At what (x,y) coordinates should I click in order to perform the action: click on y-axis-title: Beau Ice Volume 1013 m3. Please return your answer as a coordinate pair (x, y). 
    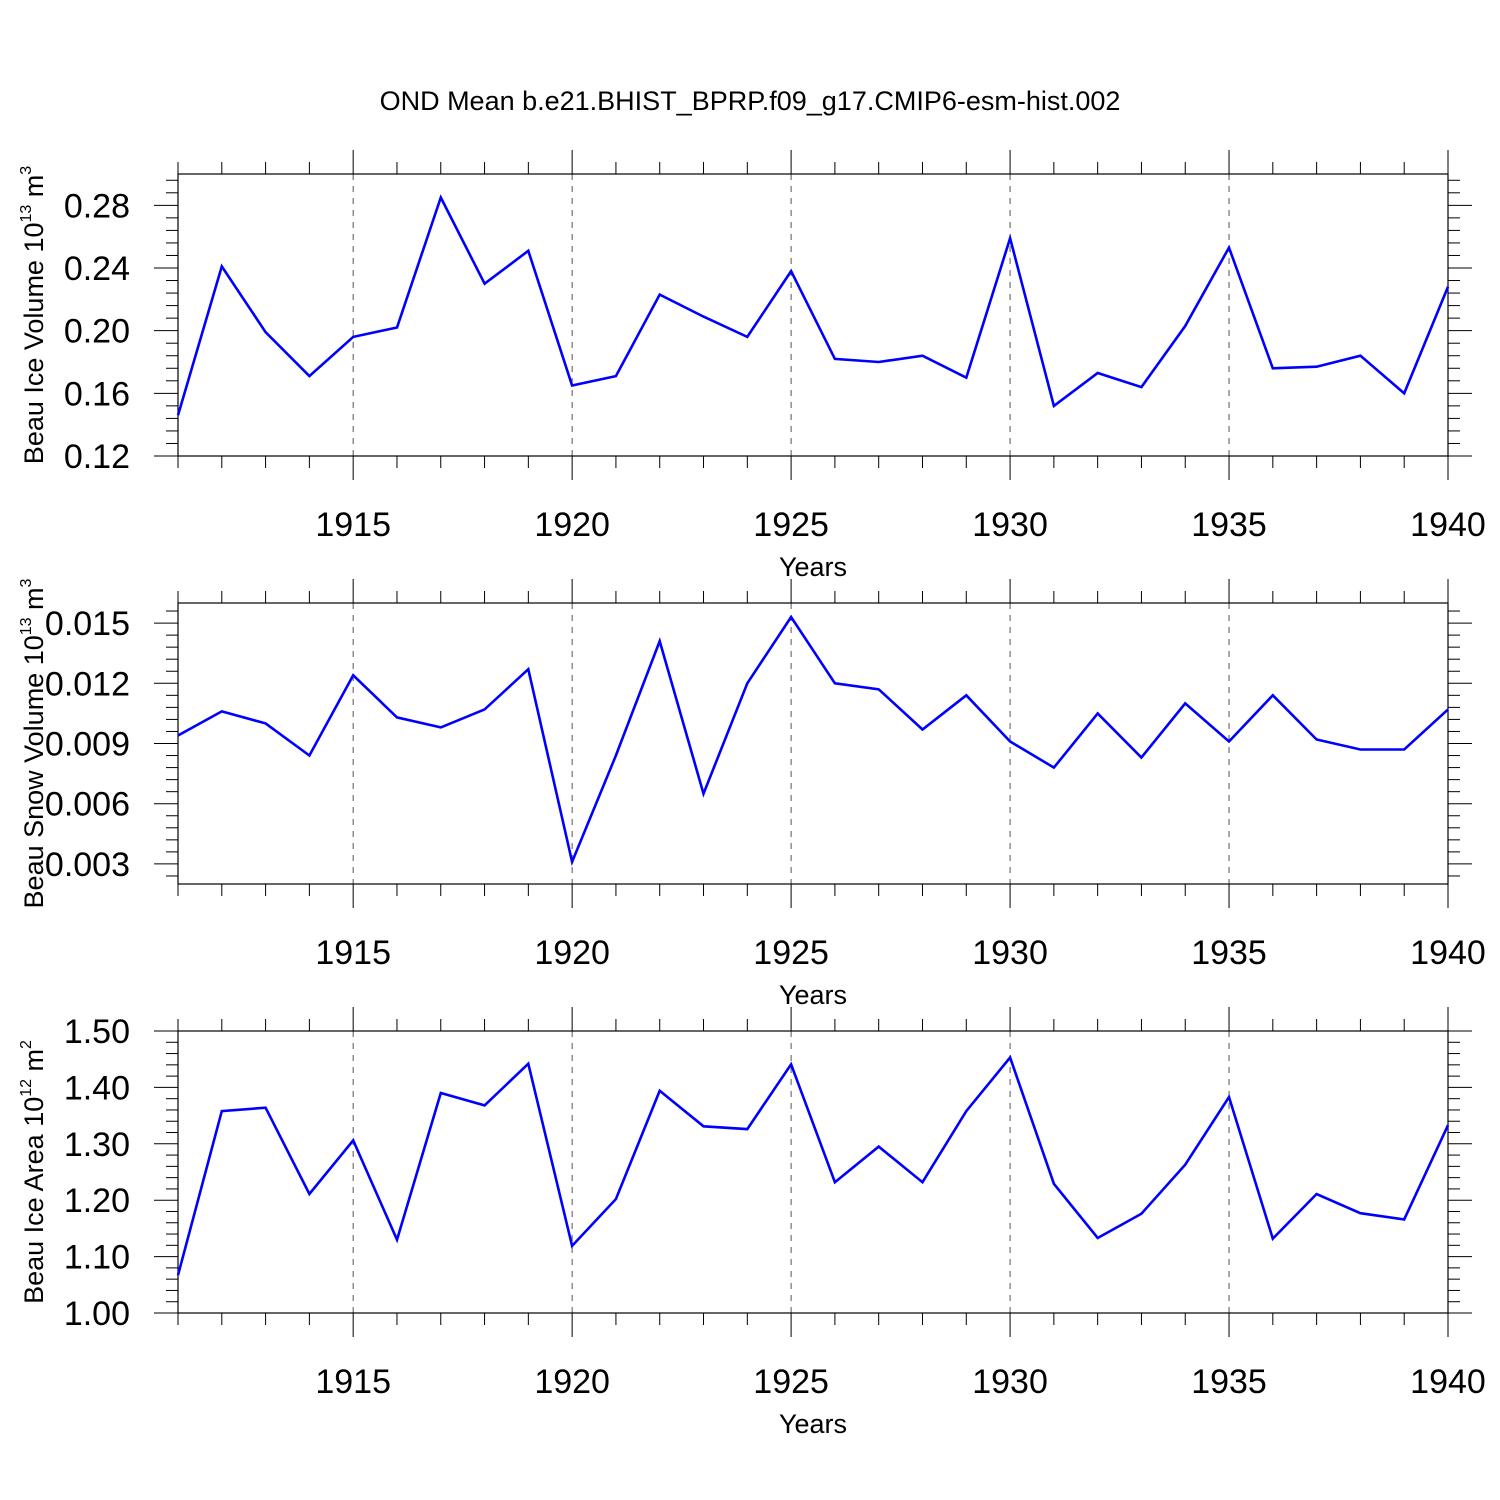
    Looking at the image, I should click on (33, 315).